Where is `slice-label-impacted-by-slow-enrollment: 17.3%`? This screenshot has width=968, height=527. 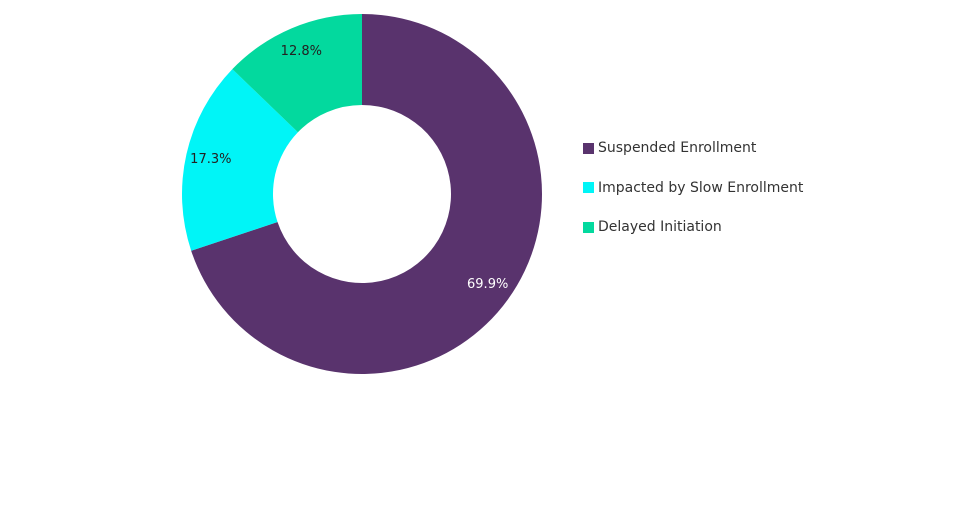
slice-label-impacted-by-slow-enrollment: 17.3% is located at coordinates (210, 159).